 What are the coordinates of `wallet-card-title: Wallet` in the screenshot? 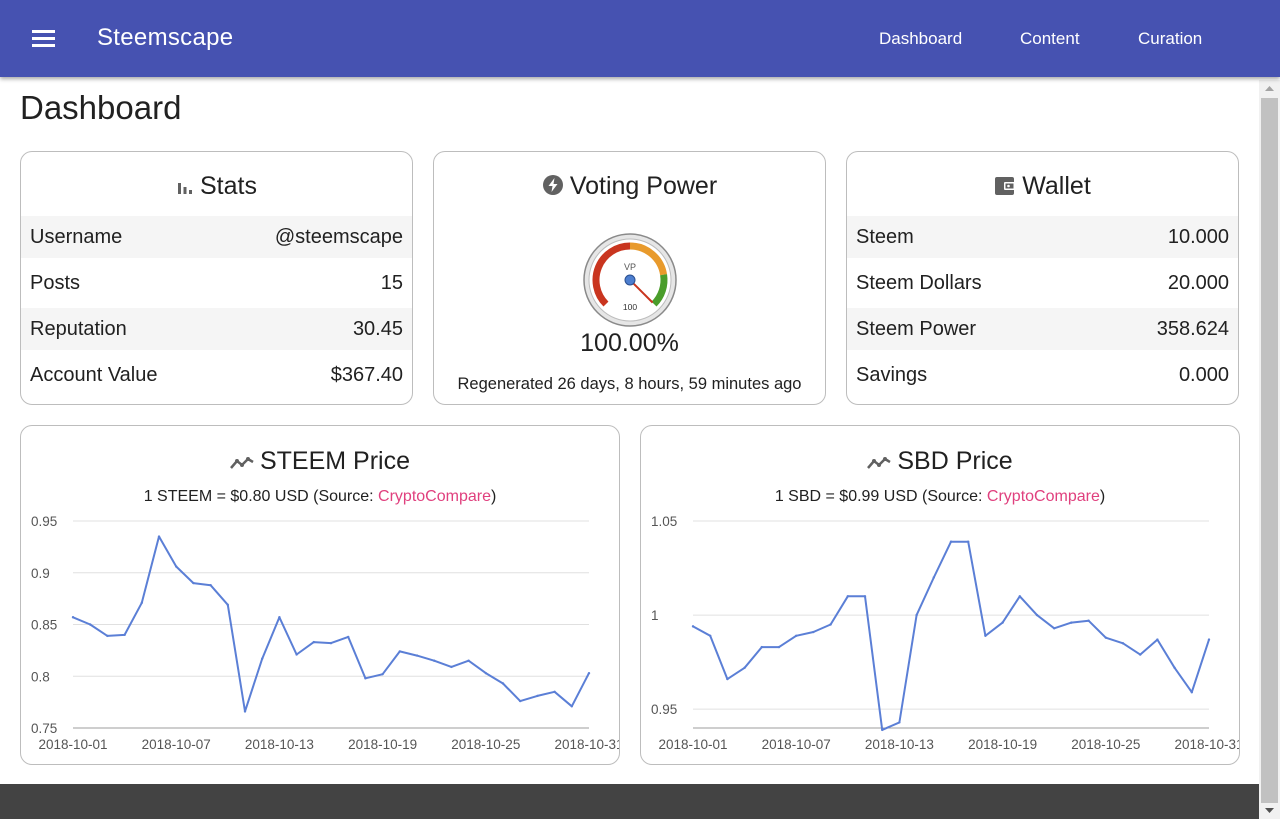 It's located at (1042, 186).